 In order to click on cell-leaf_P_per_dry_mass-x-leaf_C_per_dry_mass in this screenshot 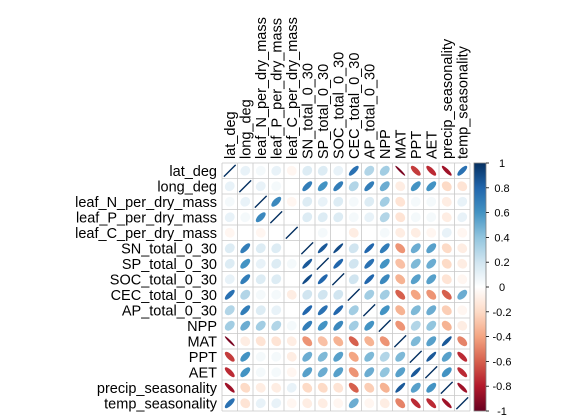, I will do `click(291, 217)`.